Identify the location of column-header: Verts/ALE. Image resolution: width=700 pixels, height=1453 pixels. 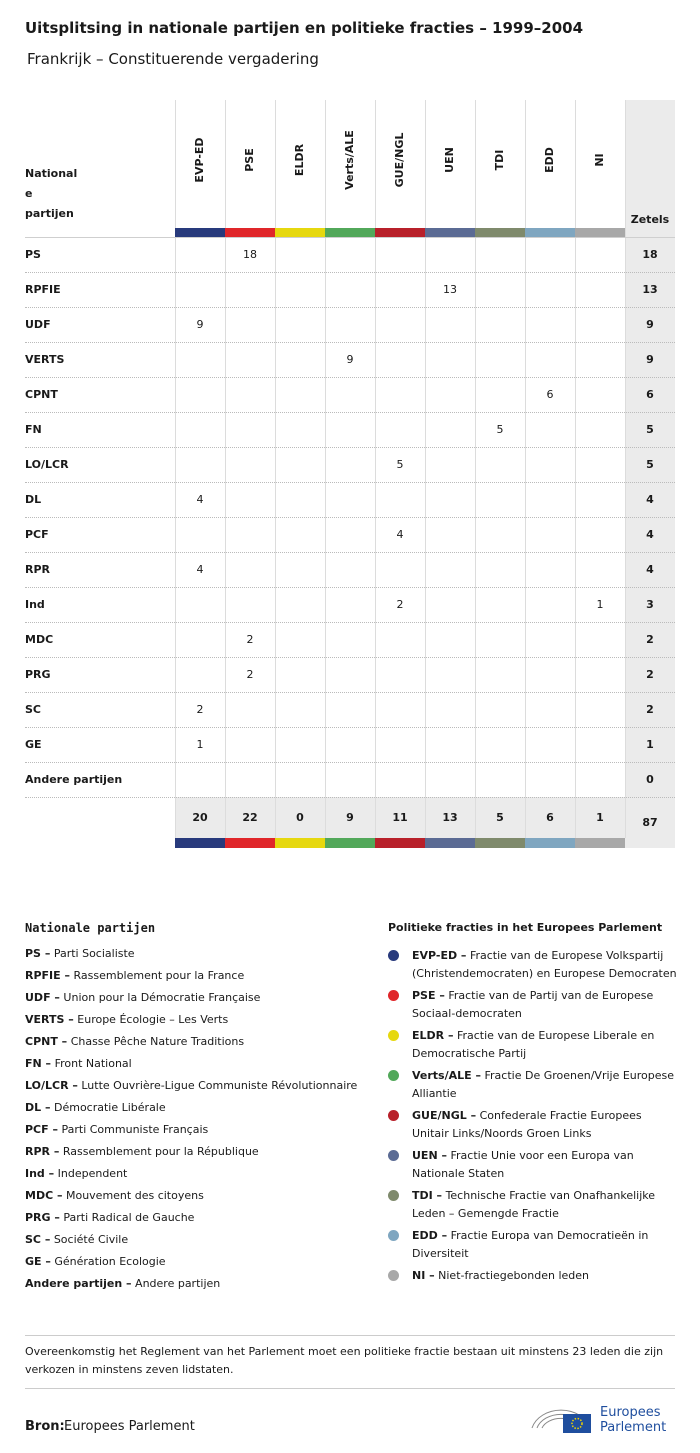
(349, 160).